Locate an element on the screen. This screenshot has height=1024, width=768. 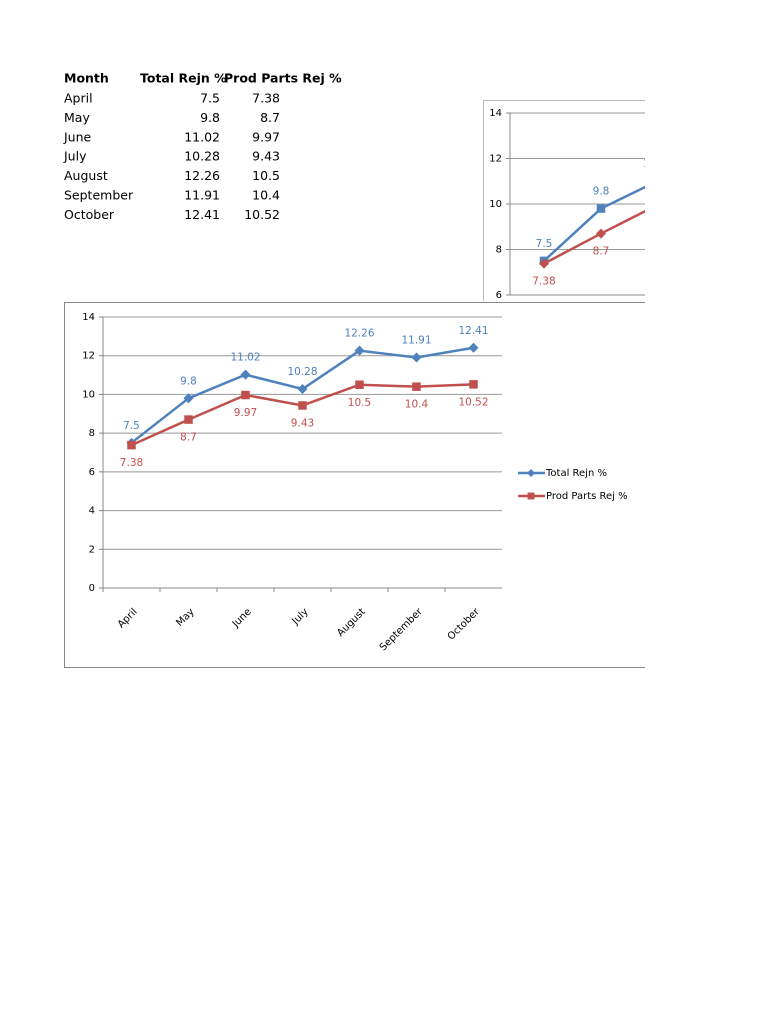
cropped-chart-frame is located at coordinates (564, 200).